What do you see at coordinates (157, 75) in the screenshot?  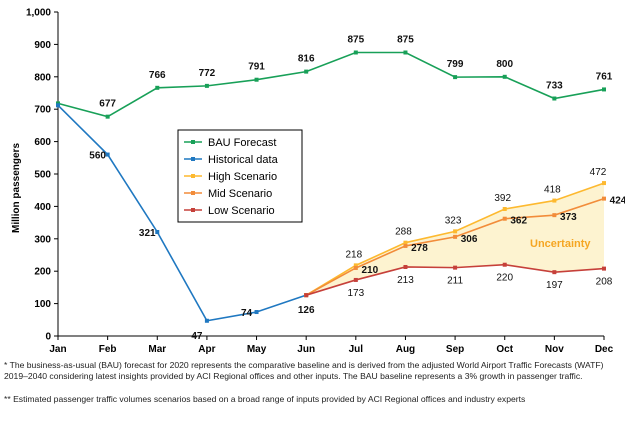 I see `data-label: 766` at bounding box center [157, 75].